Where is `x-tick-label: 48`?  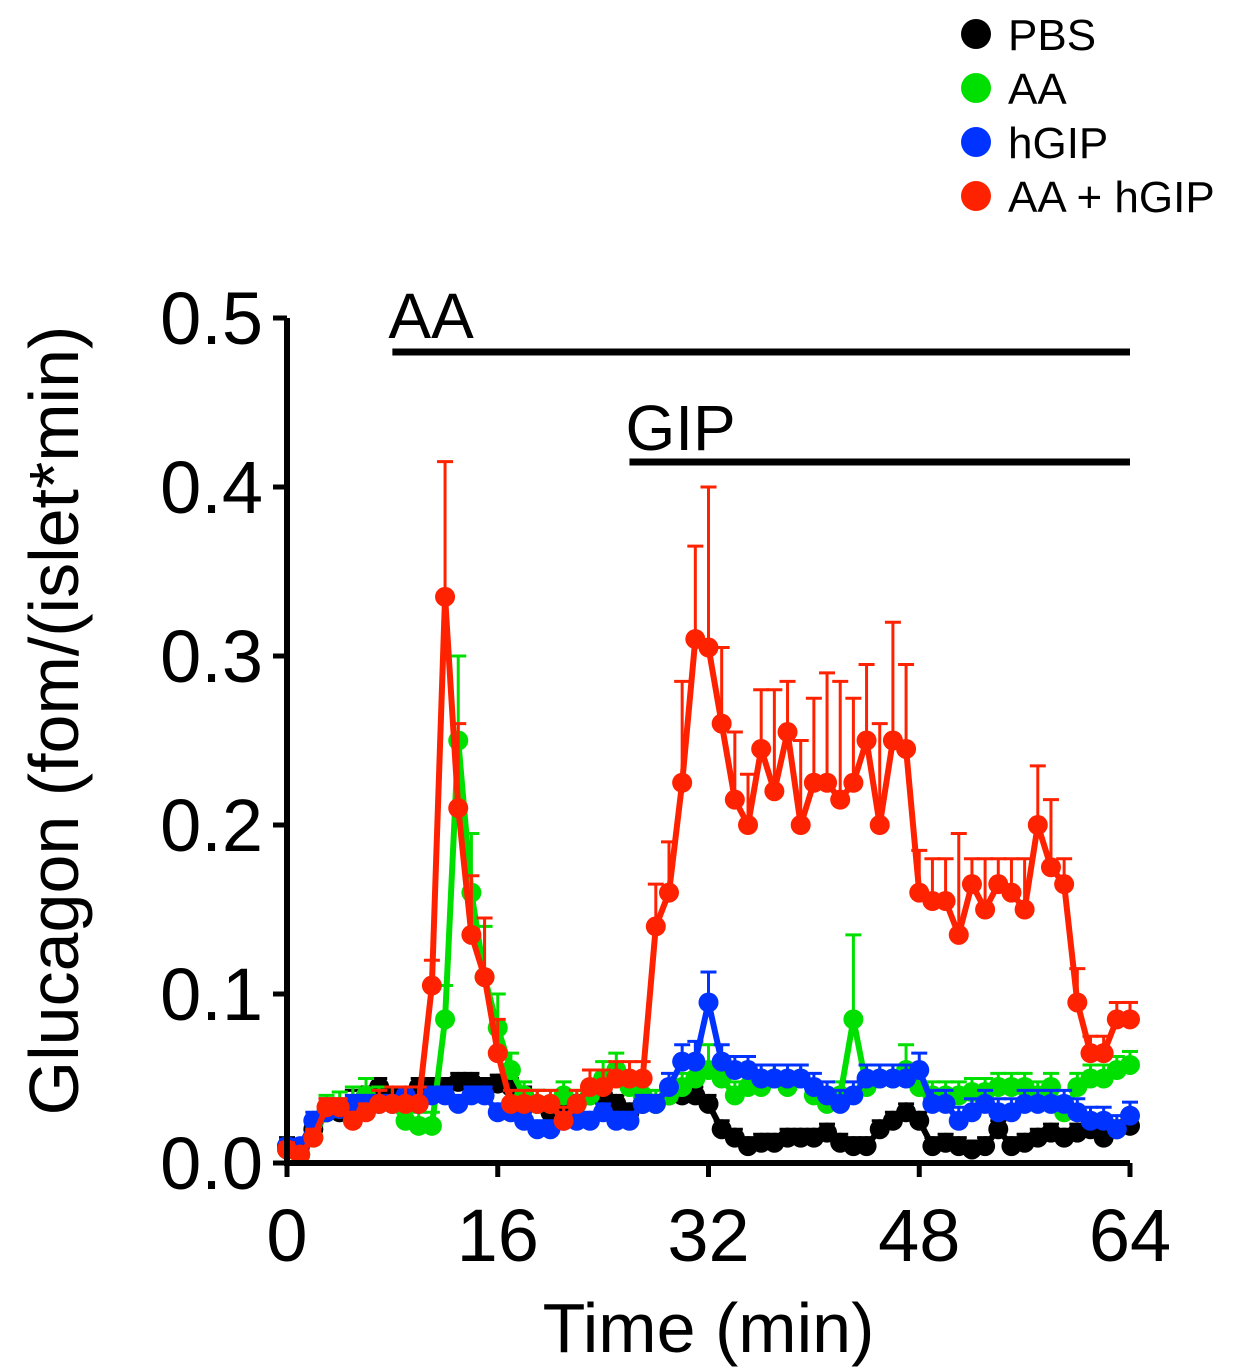 x-tick-label: 48 is located at coordinates (919, 1235).